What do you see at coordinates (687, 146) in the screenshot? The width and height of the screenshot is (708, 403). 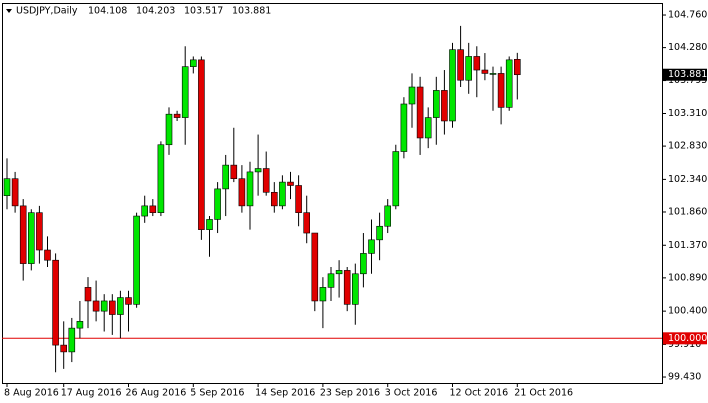 I see `y-tick-label: 102.830` at bounding box center [687, 146].